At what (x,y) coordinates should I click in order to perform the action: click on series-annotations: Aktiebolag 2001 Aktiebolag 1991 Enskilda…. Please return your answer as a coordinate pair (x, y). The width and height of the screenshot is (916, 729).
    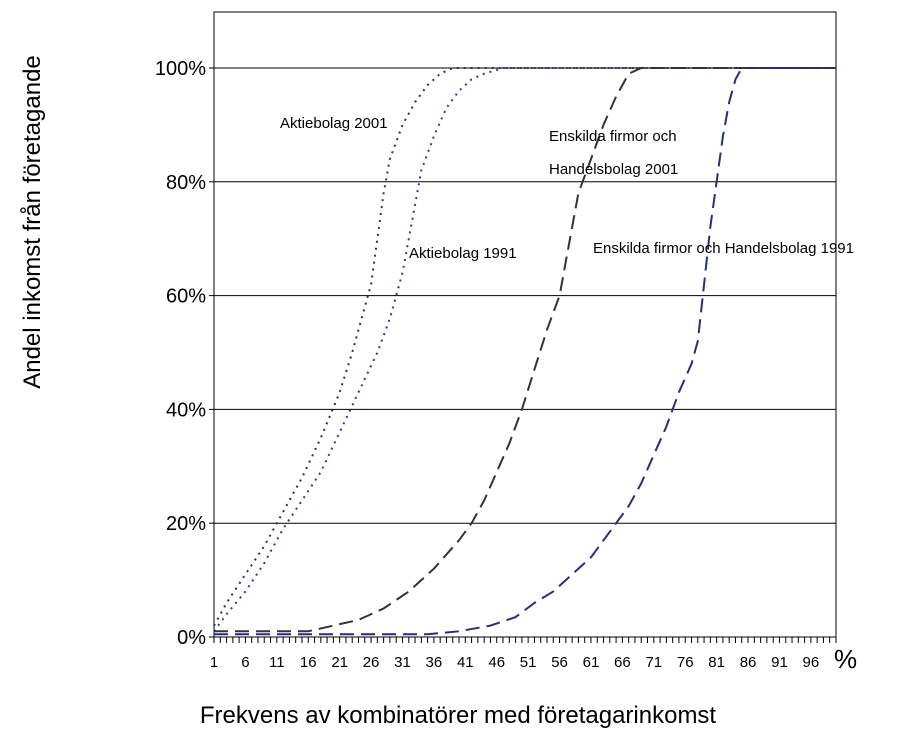
    Looking at the image, I should click on (567, 188).